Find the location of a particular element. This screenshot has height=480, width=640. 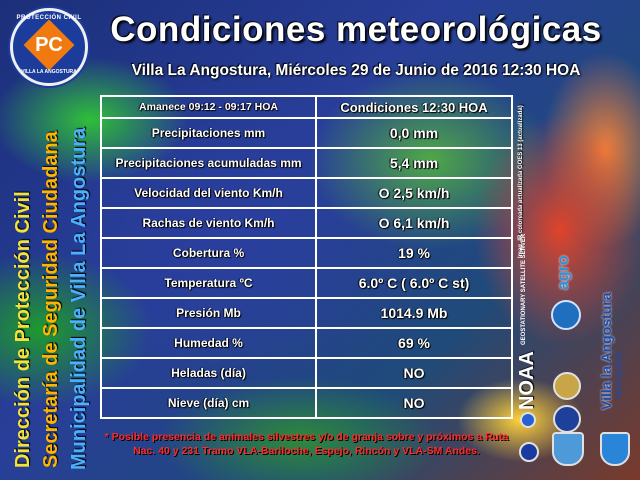

logo-pc-text: PC is located at coordinates (49, 45).